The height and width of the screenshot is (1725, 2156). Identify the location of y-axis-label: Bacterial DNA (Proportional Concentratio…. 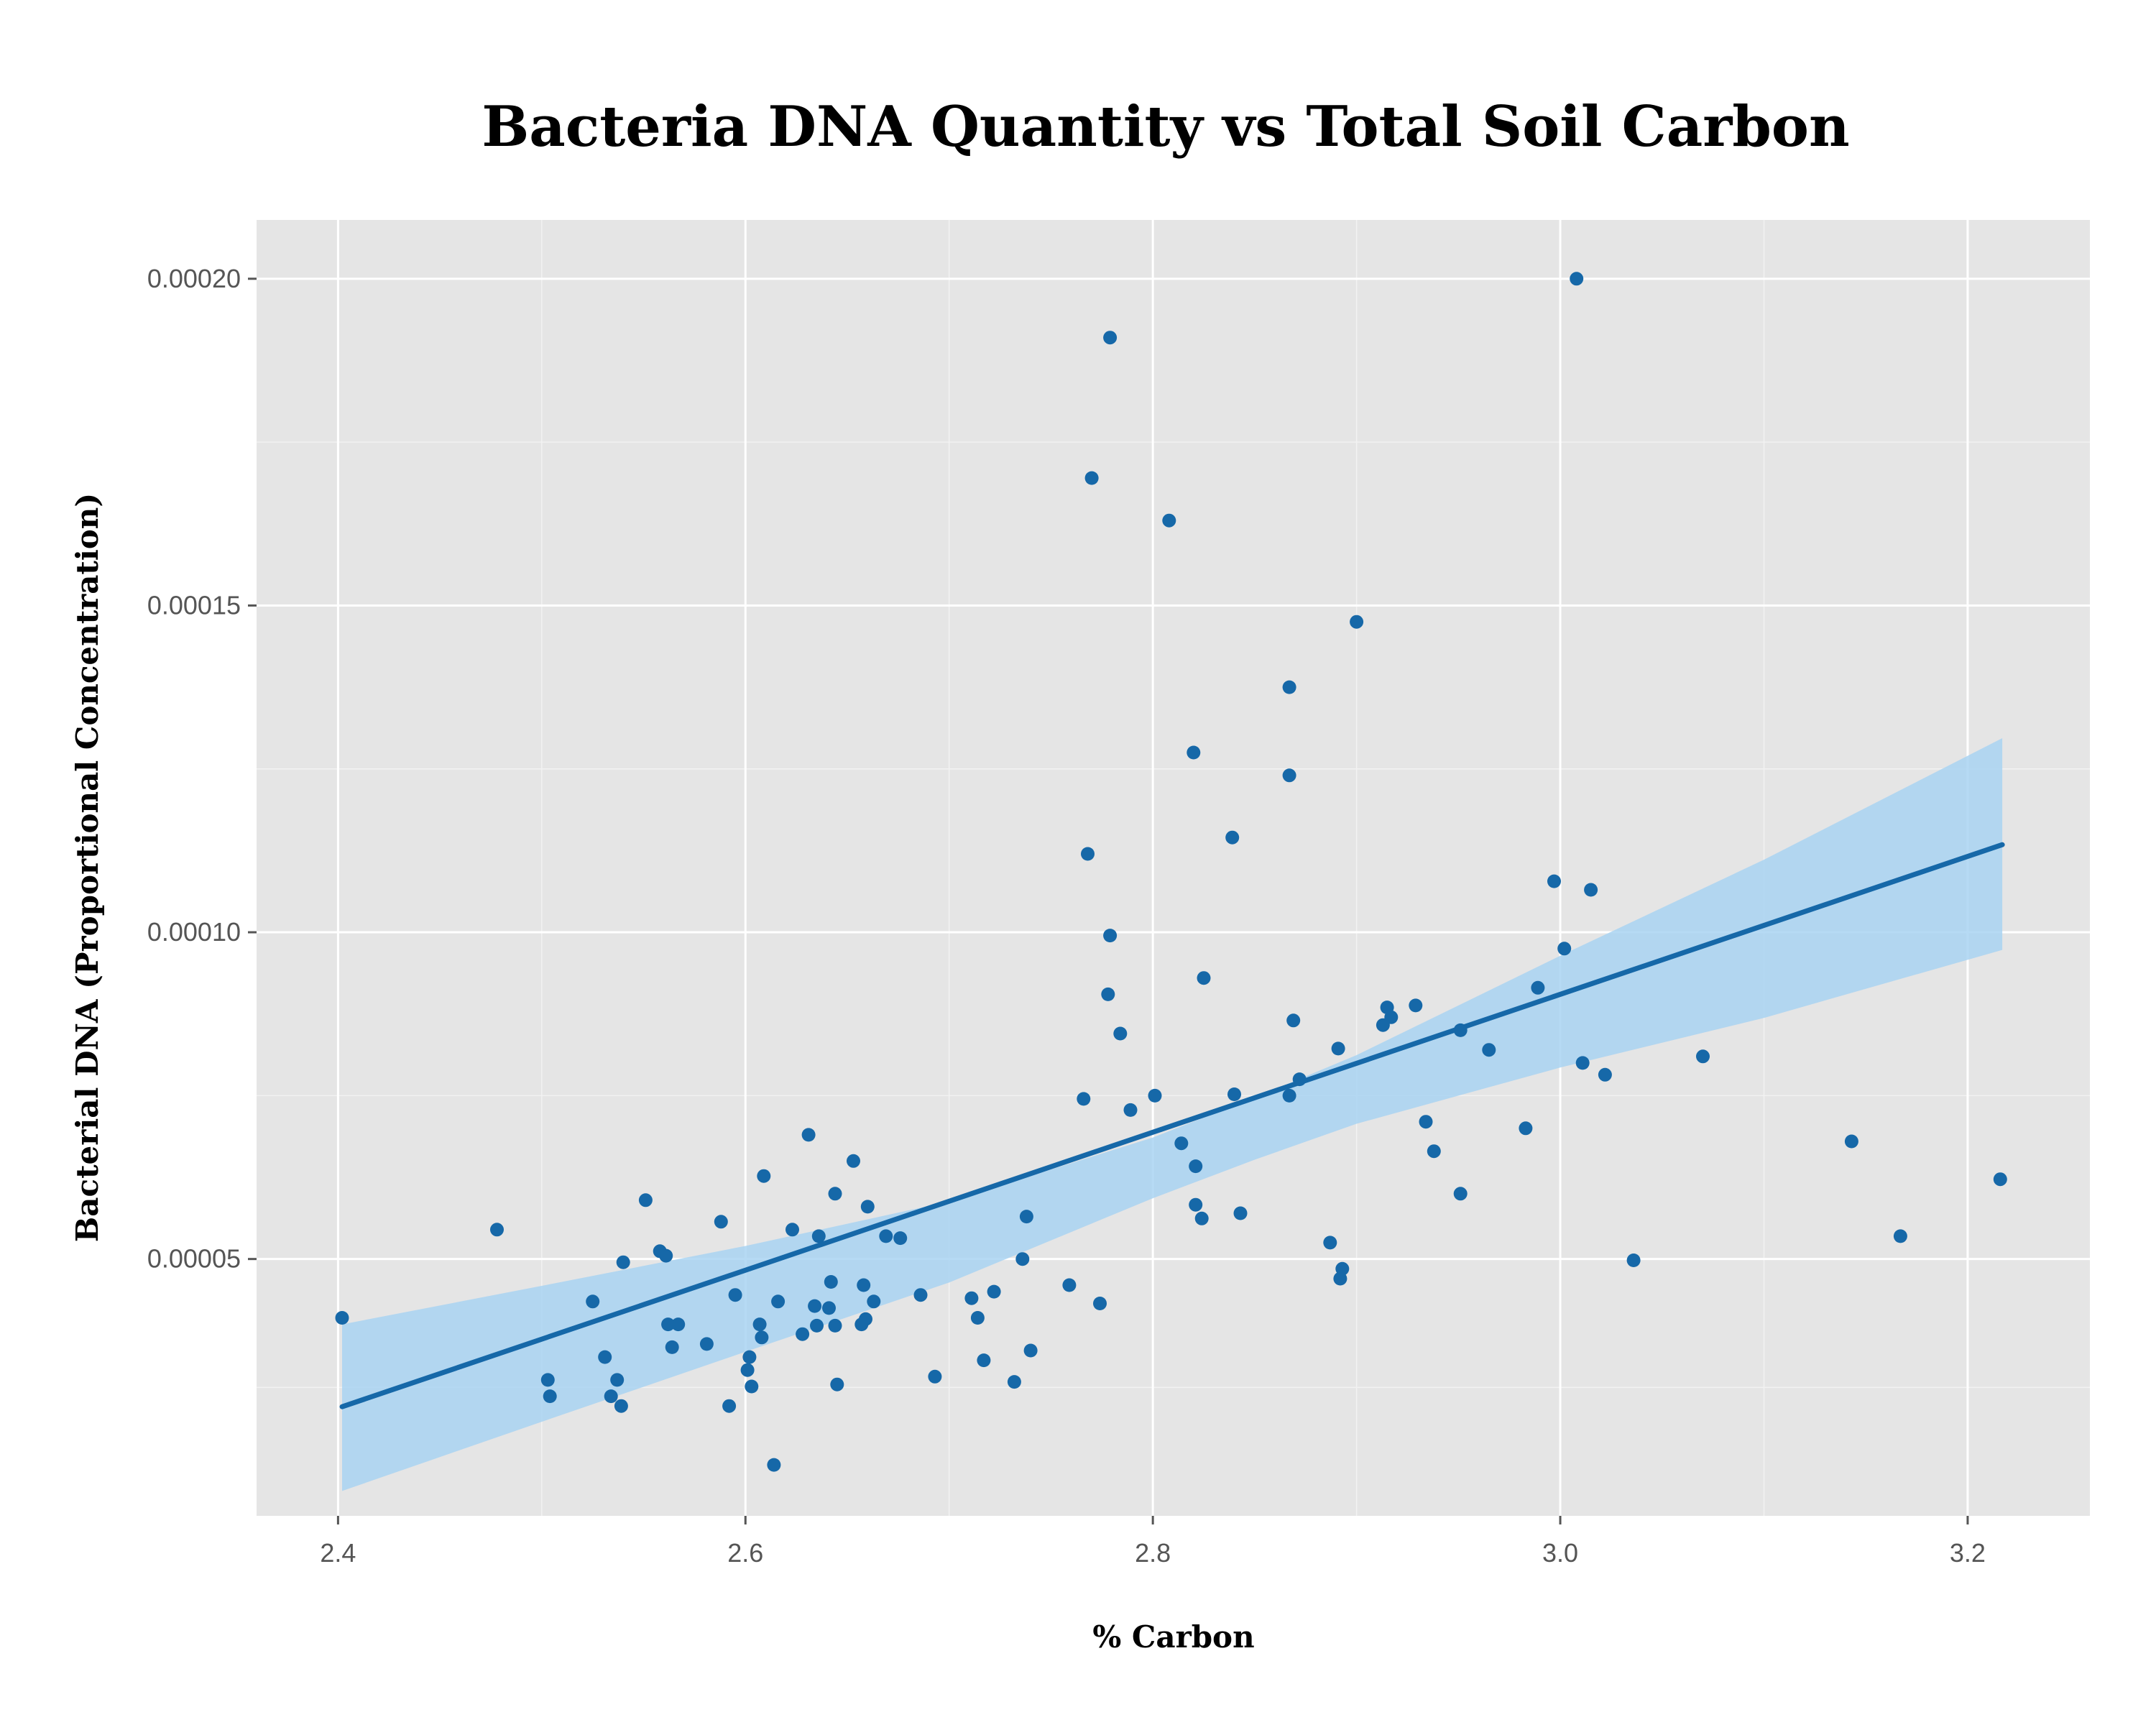
(87, 867).